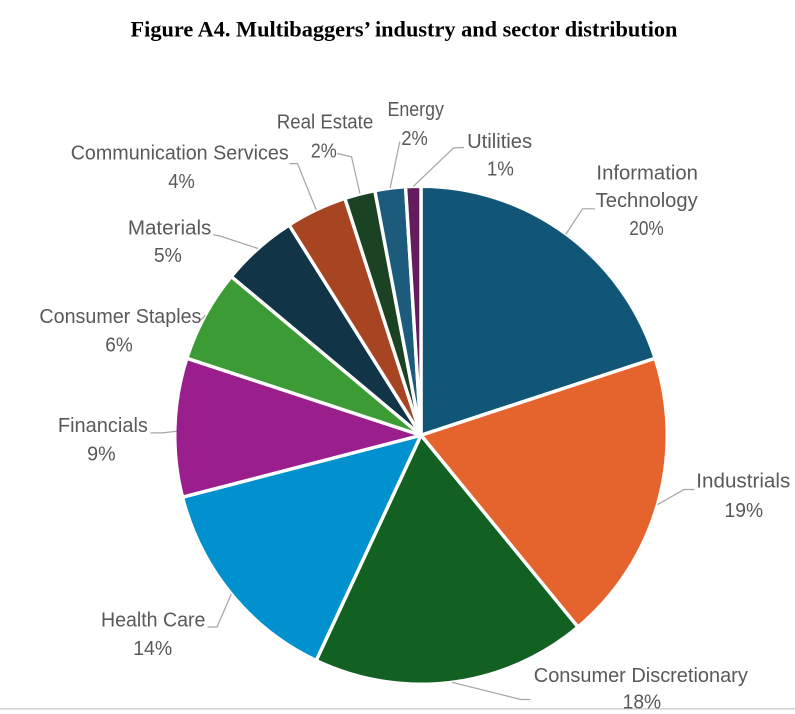  Describe the element at coordinates (120, 317) in the screenshot. I see `svg-text: Consumer Staples` at that location.